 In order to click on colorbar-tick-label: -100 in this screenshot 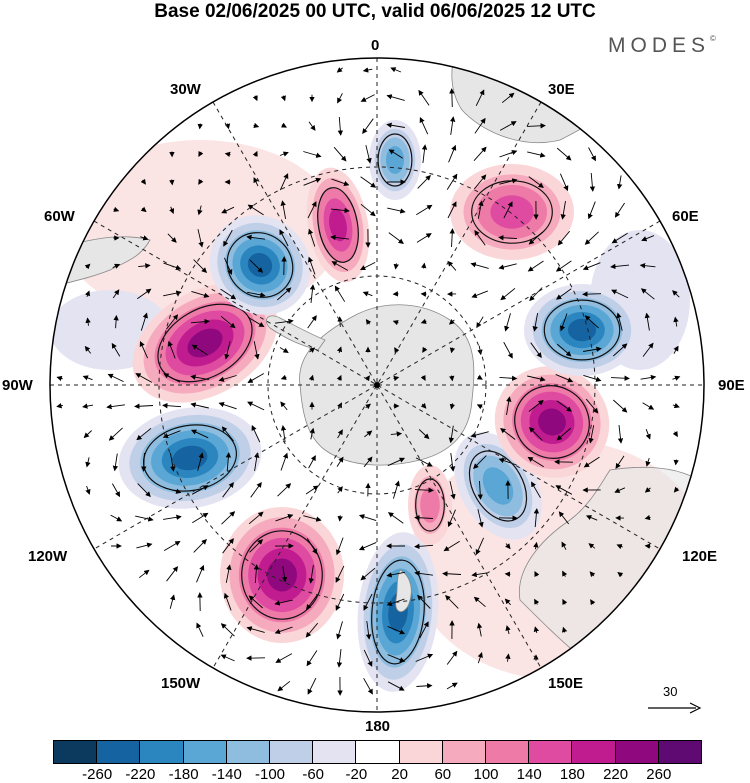, I will do `click(270, 774)`.